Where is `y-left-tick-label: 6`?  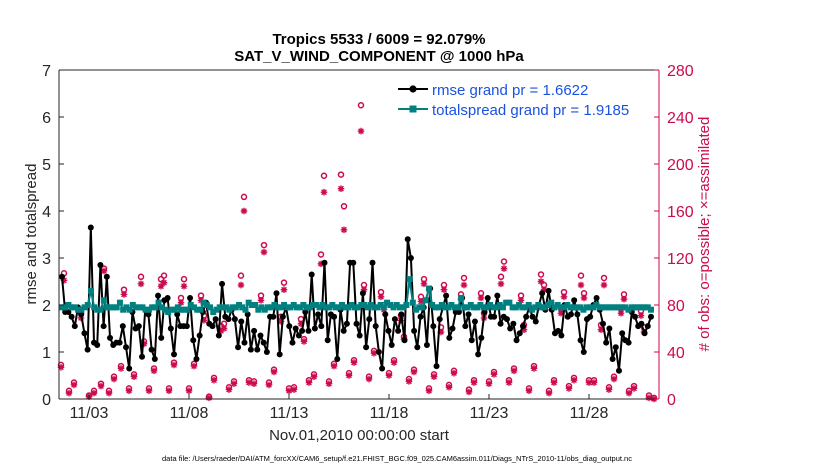 y-left-tick-label: 6 is located at coordinates (46, 118).